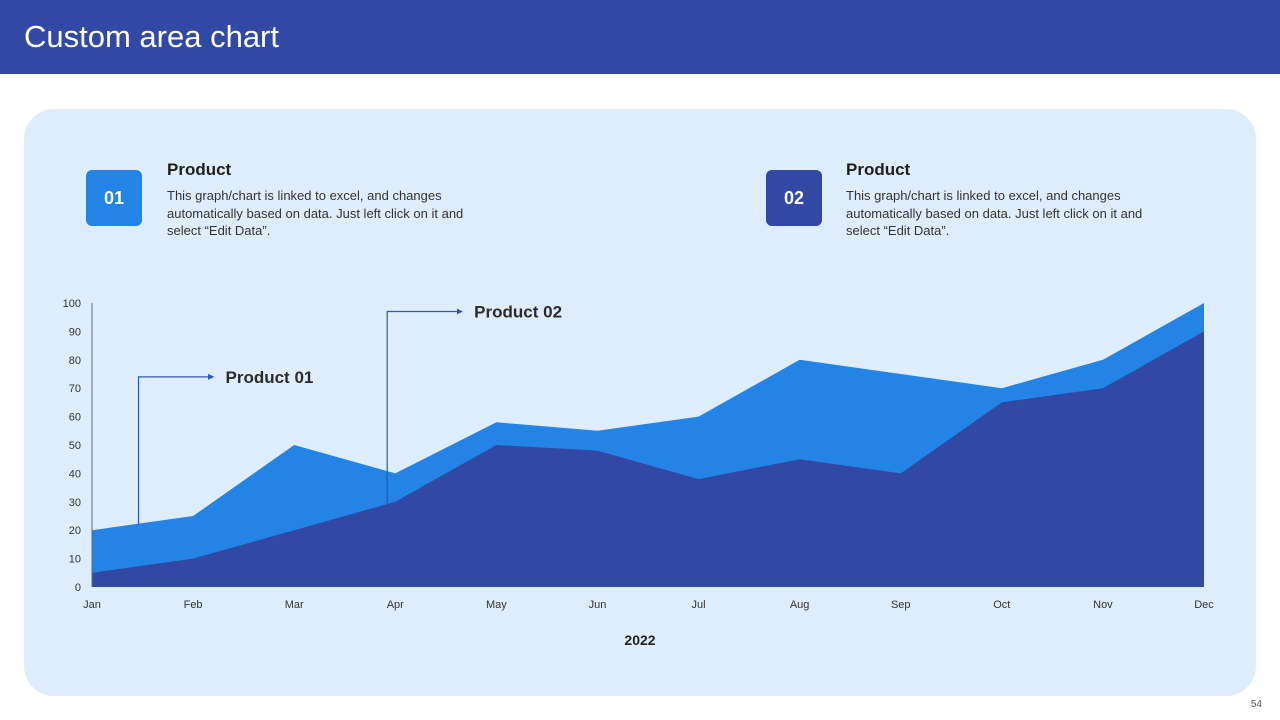 The image size is (1280, 720). What do you see at coordinates (78, 588) in the screenshot?
I see `y-tick-label: 0` at bounding box center [78, 588].